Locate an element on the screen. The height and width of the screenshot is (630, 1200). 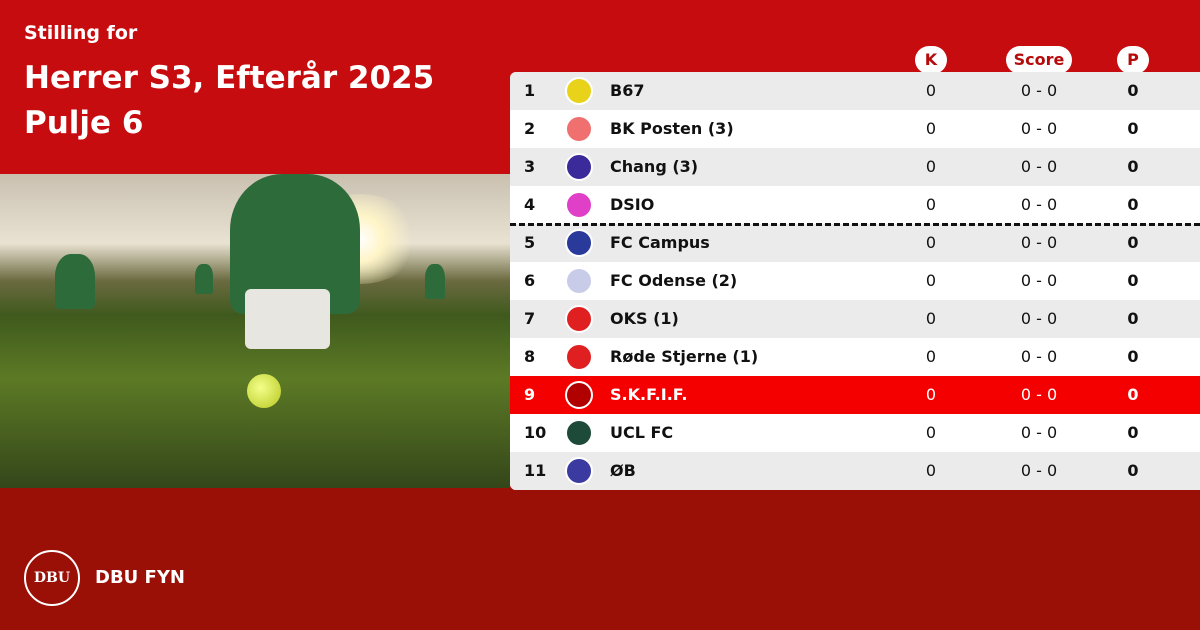
title-line-1: Herrer S3, Efterår 2025 is located at coordinates (229, 78).